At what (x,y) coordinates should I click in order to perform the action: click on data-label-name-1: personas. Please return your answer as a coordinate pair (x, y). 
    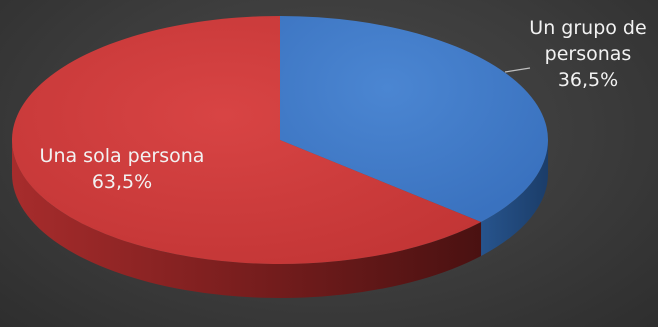
    Looking at the image, I should click on (588, 54).